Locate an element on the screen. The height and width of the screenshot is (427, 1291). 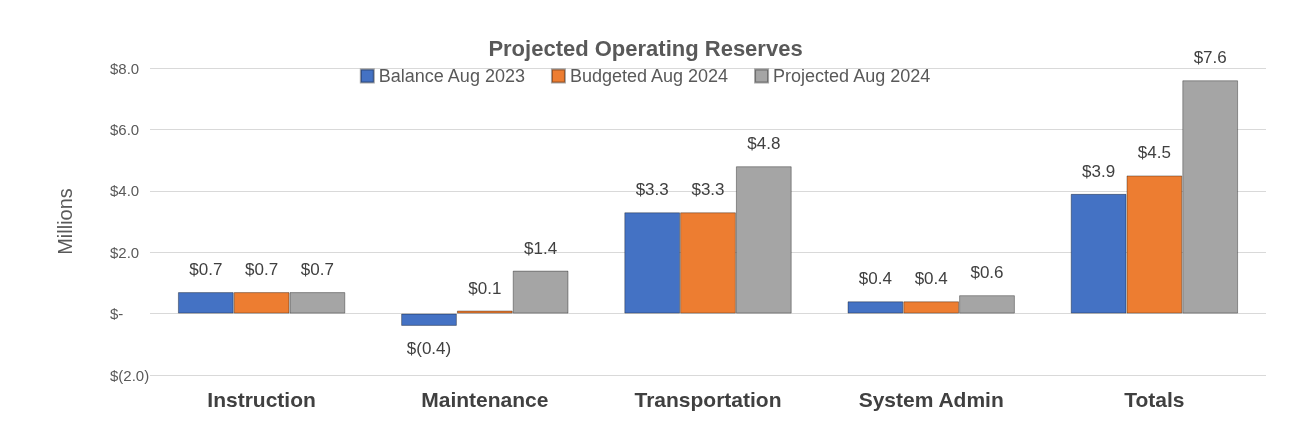
y-tick-label: $6.0 is located at coordinates (125, 129).